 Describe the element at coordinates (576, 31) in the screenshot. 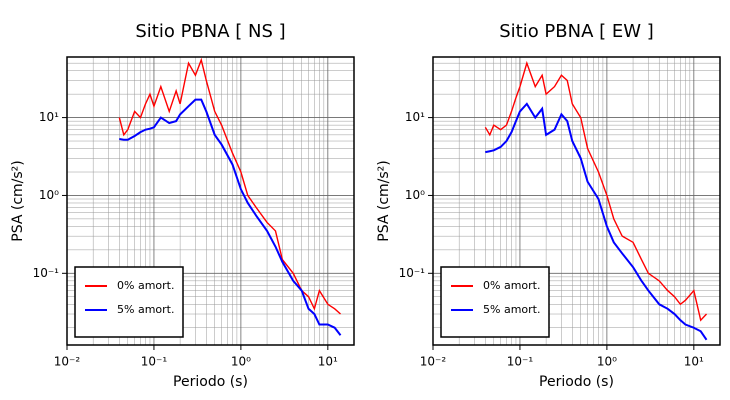

I see `chart-title: Sitio PBNA [ EW ]` at that location.